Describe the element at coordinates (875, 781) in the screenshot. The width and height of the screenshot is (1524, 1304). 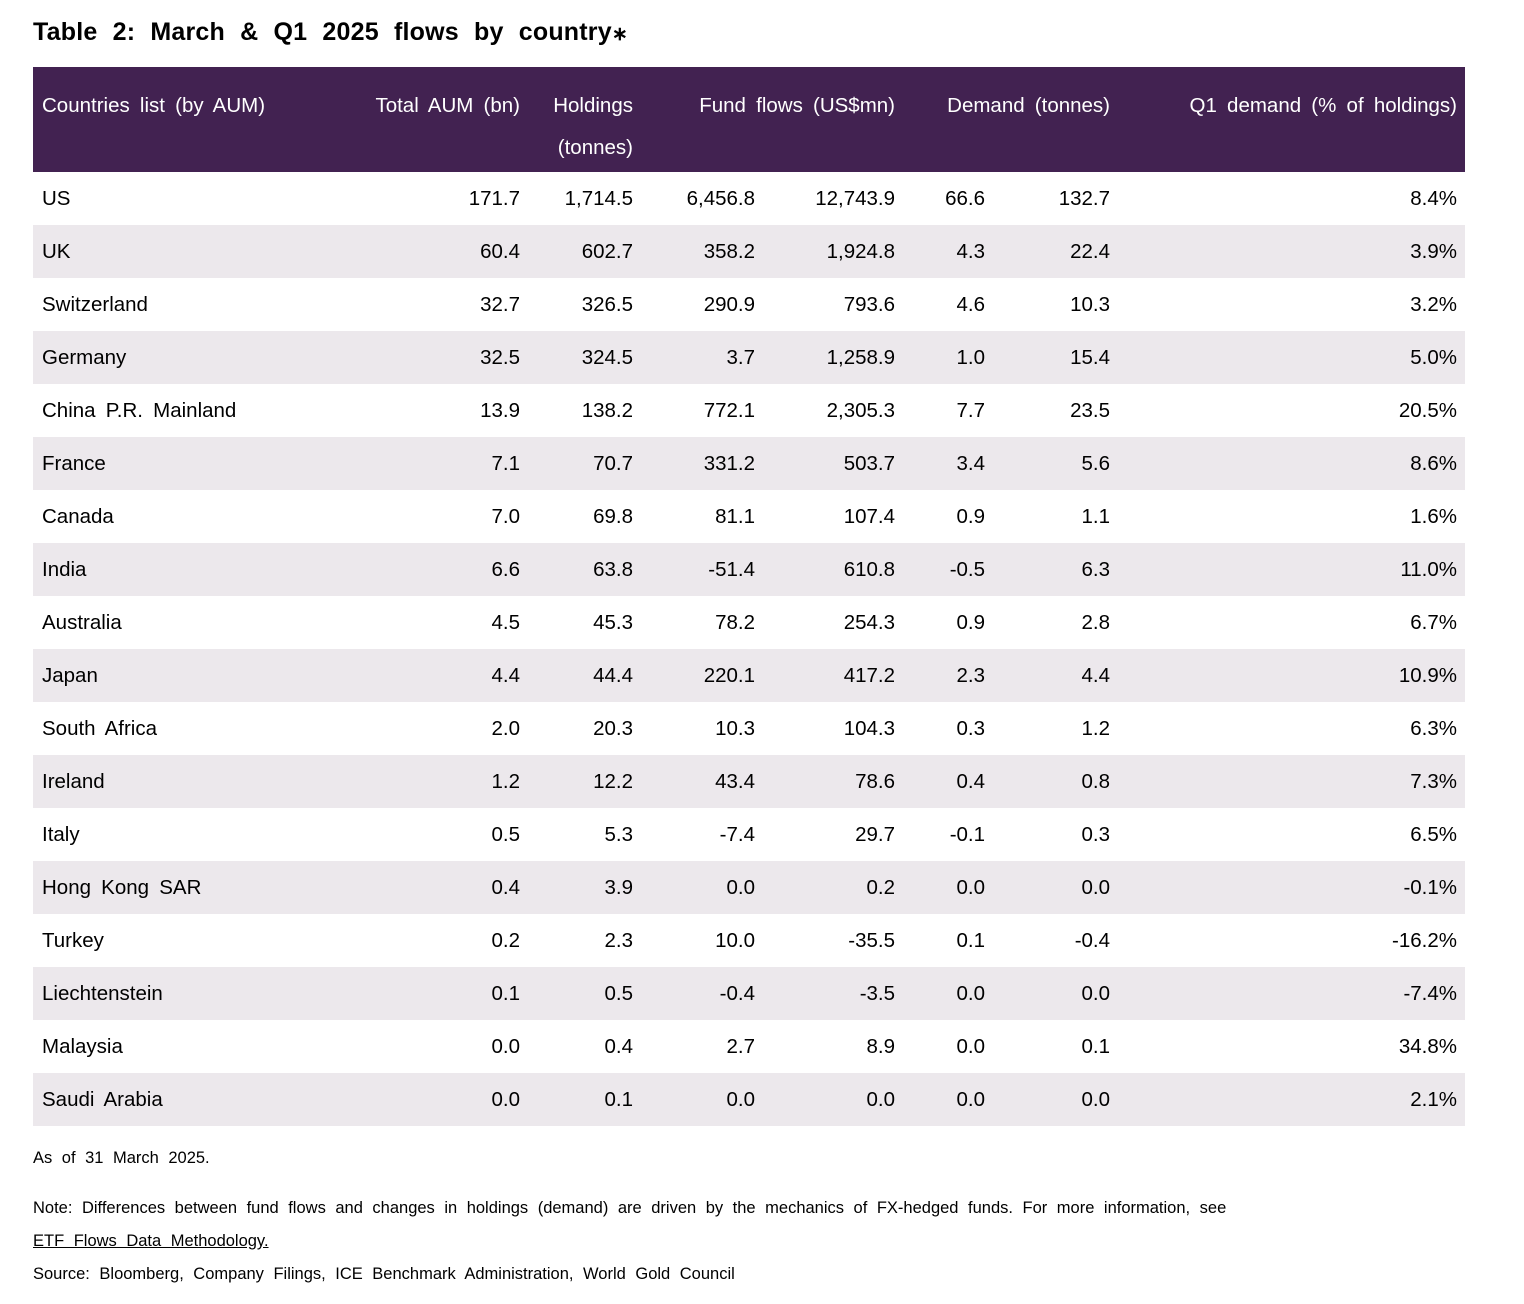
I see `flows-q1-cell: 78.6` at that location.